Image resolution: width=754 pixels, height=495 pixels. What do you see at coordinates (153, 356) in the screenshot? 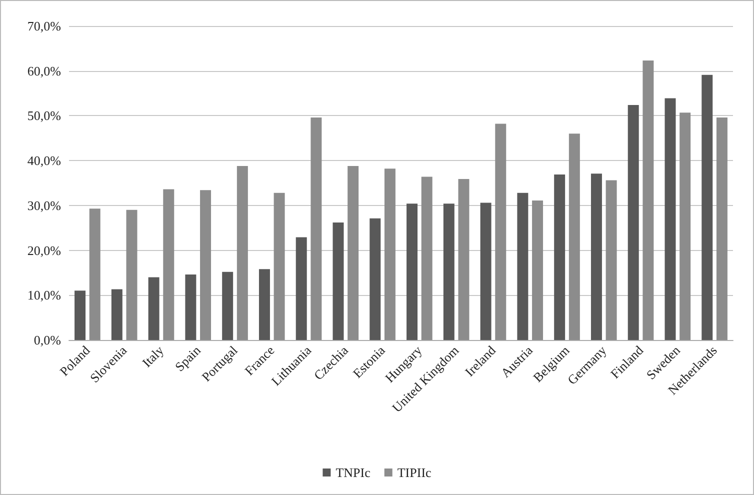
I see `x-tick-label: Italy` at bounding box center [153, 356].